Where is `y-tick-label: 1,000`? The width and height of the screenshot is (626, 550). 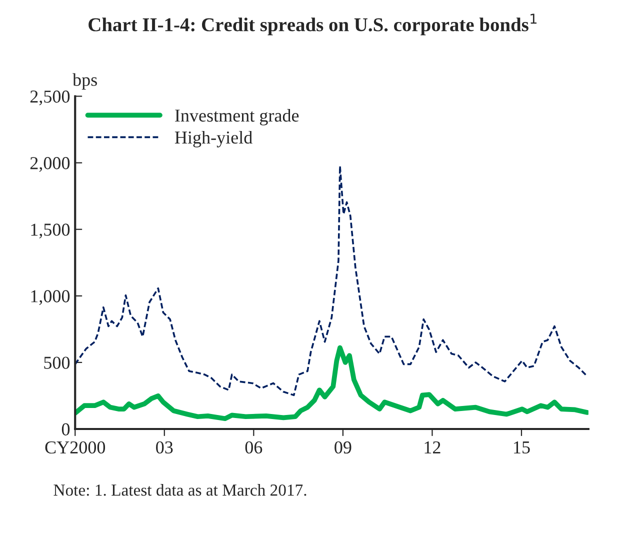
y-tick-label: 1,000 is located at coordinates (50, 297).